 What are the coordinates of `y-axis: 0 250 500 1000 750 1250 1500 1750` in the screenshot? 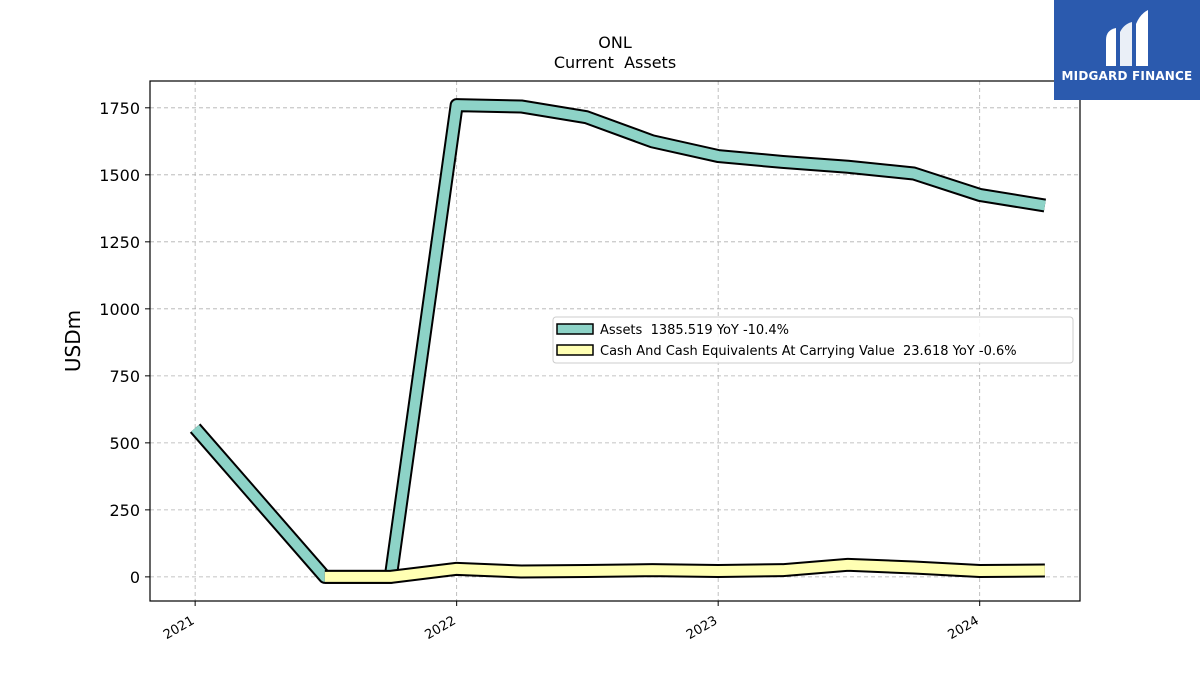 It's located at (124, 343).